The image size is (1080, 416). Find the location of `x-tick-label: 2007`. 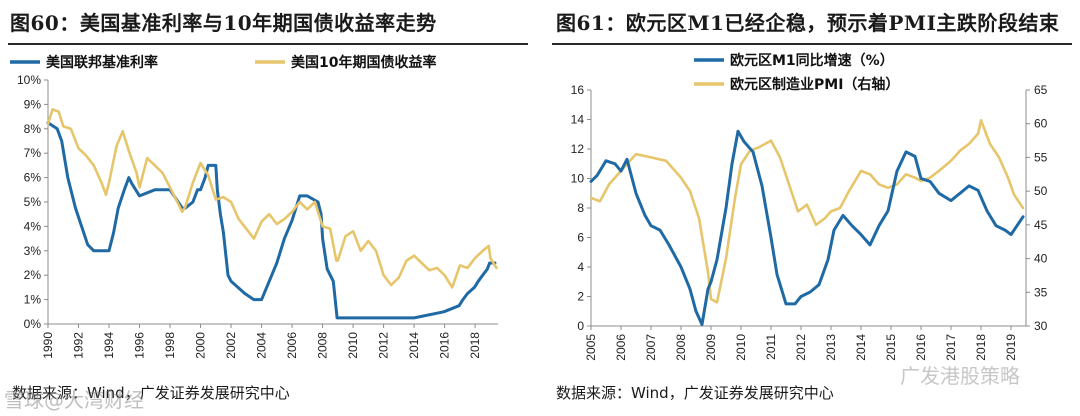

x-tick-label: 2007 is located at coordinates (651, 347).